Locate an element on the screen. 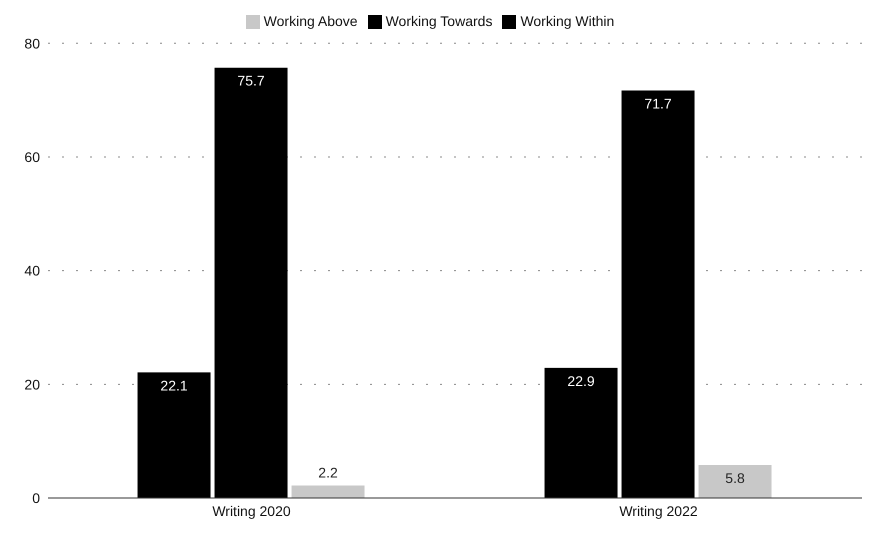 The height and width of the screenshot is (541, 880). data-label: 22.1 is located at coordinates (174, 385).